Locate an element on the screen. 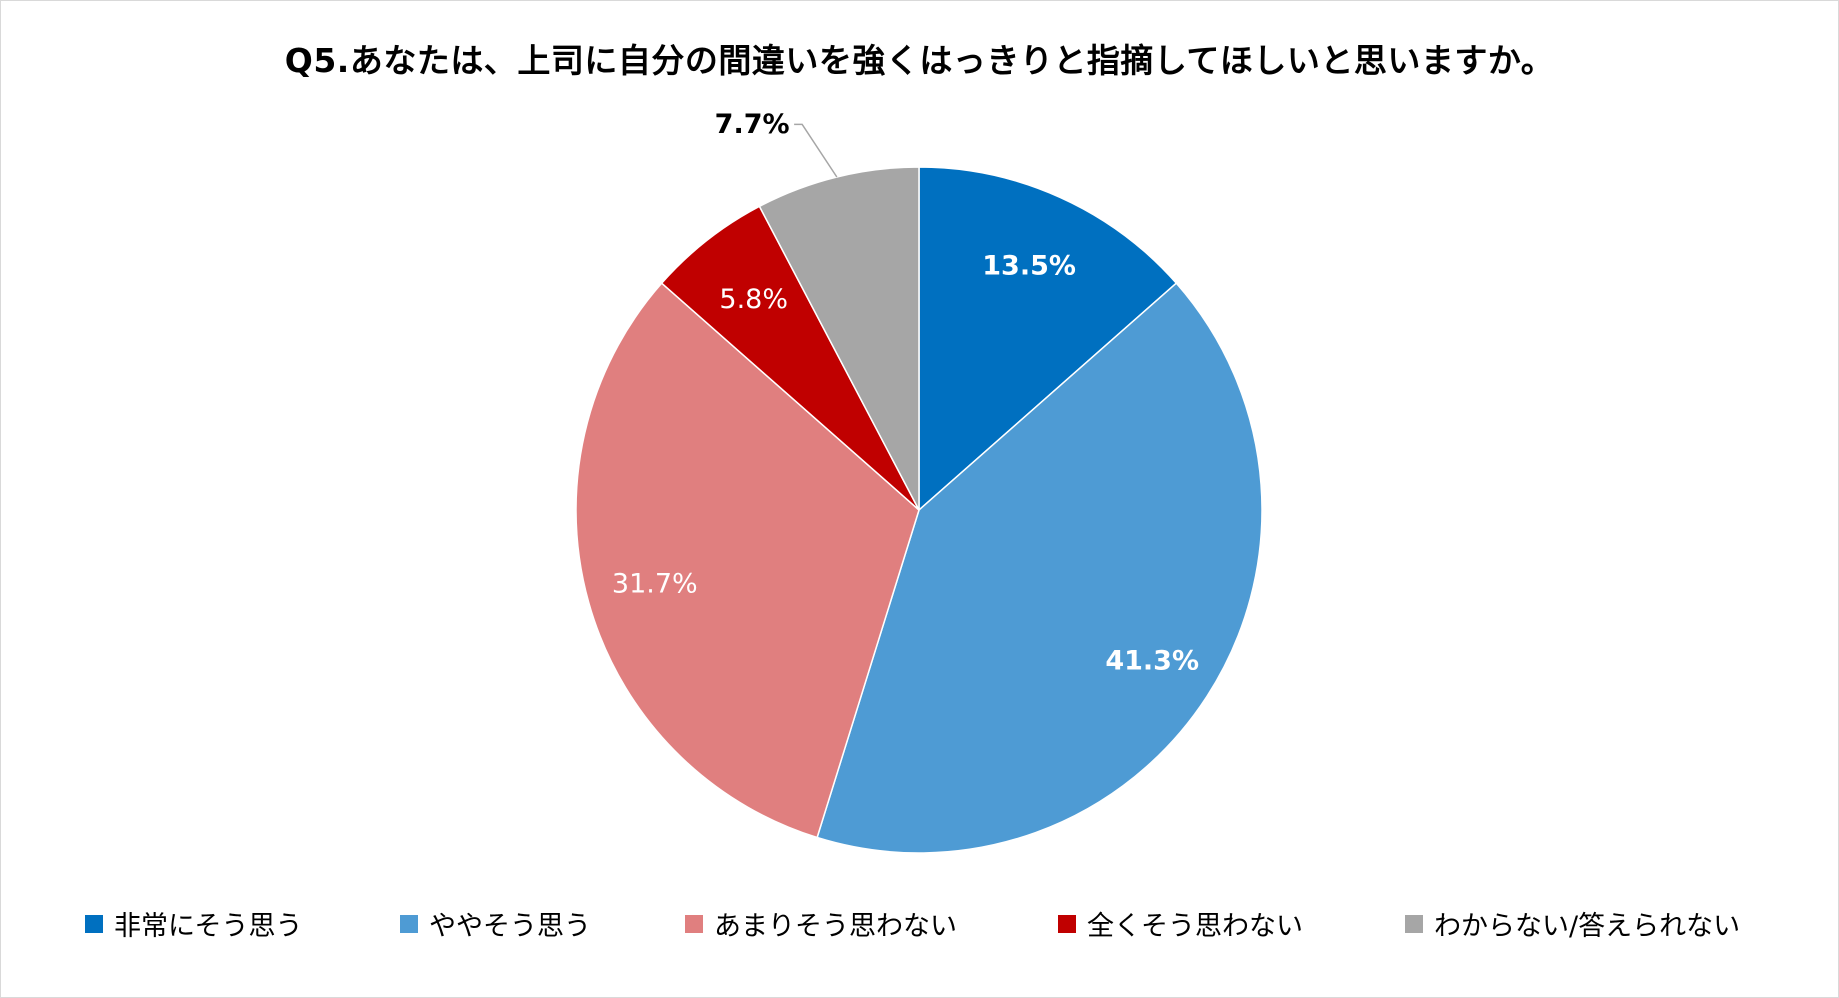 The height and width of the screenshot is (998, 1839). pie-slice-very-much is located at coordinates (1048, 339).